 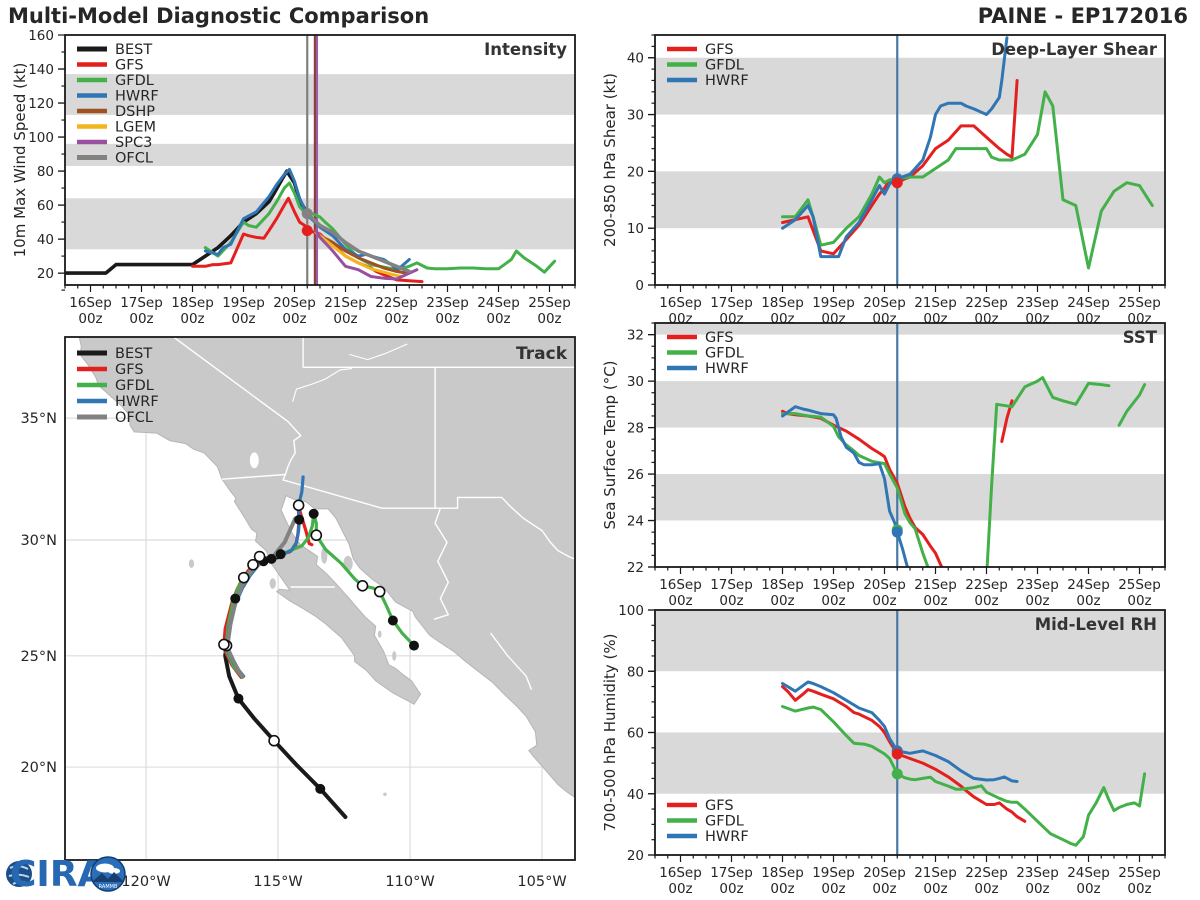 I want to click on svg-text: 110°W, so click(x=409, y=882).